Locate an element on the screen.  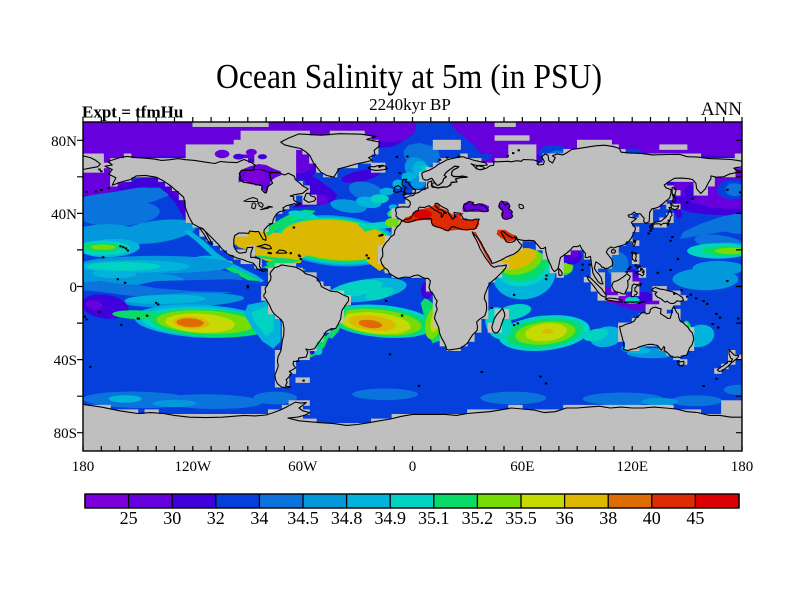
svg-text: 40 is located at coordinates (652, 518).